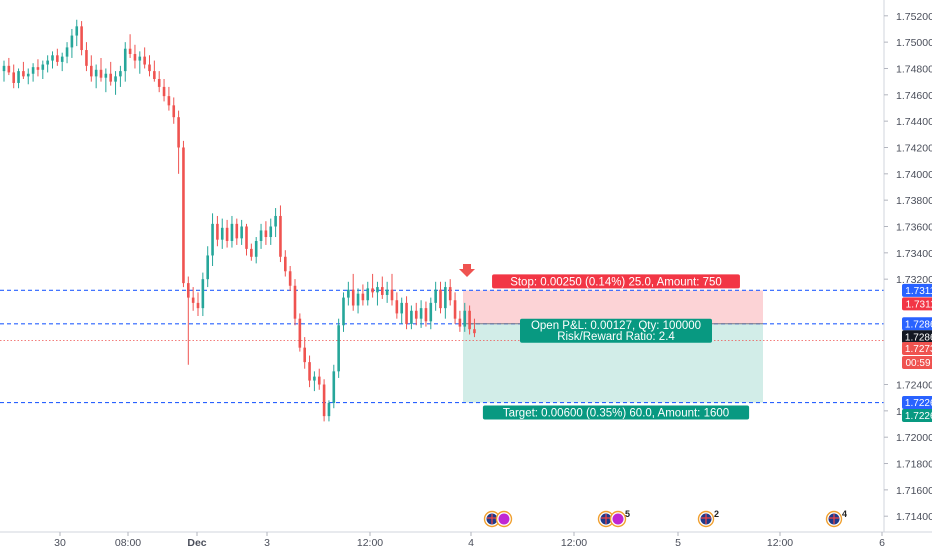 Image resolution: width=932 pixels, height=550 pixels. Describe the element at coordinates (914, 17) in the screenshot. I see `y-tick-label: 1.75200` at that location.